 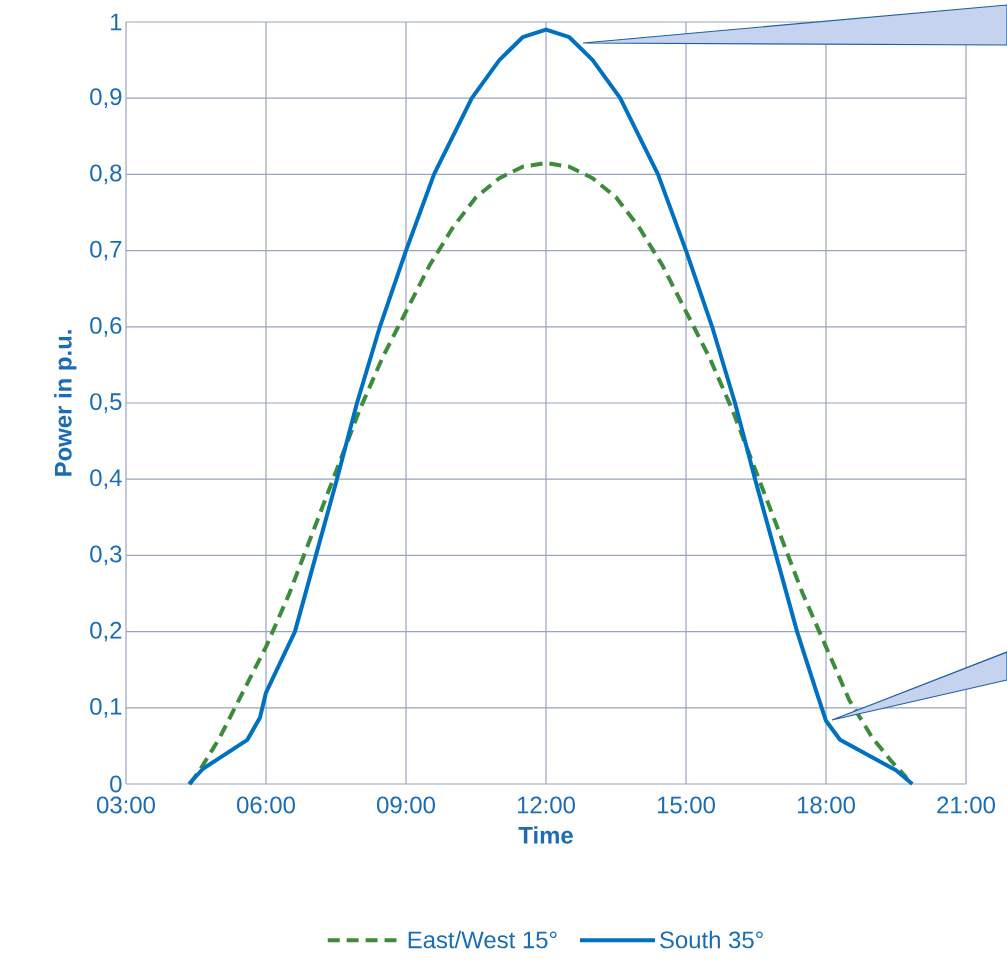 What do you see at coordinates (116, 22) in the screenshot?
I see `y-tick-label: 1` at bounding box center [116, 22].